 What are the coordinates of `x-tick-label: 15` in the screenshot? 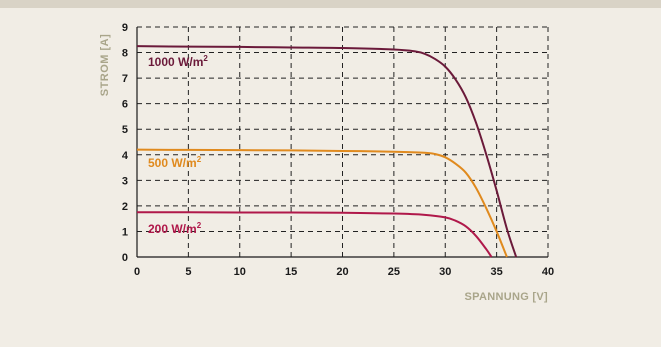 It's located at (291, 272).